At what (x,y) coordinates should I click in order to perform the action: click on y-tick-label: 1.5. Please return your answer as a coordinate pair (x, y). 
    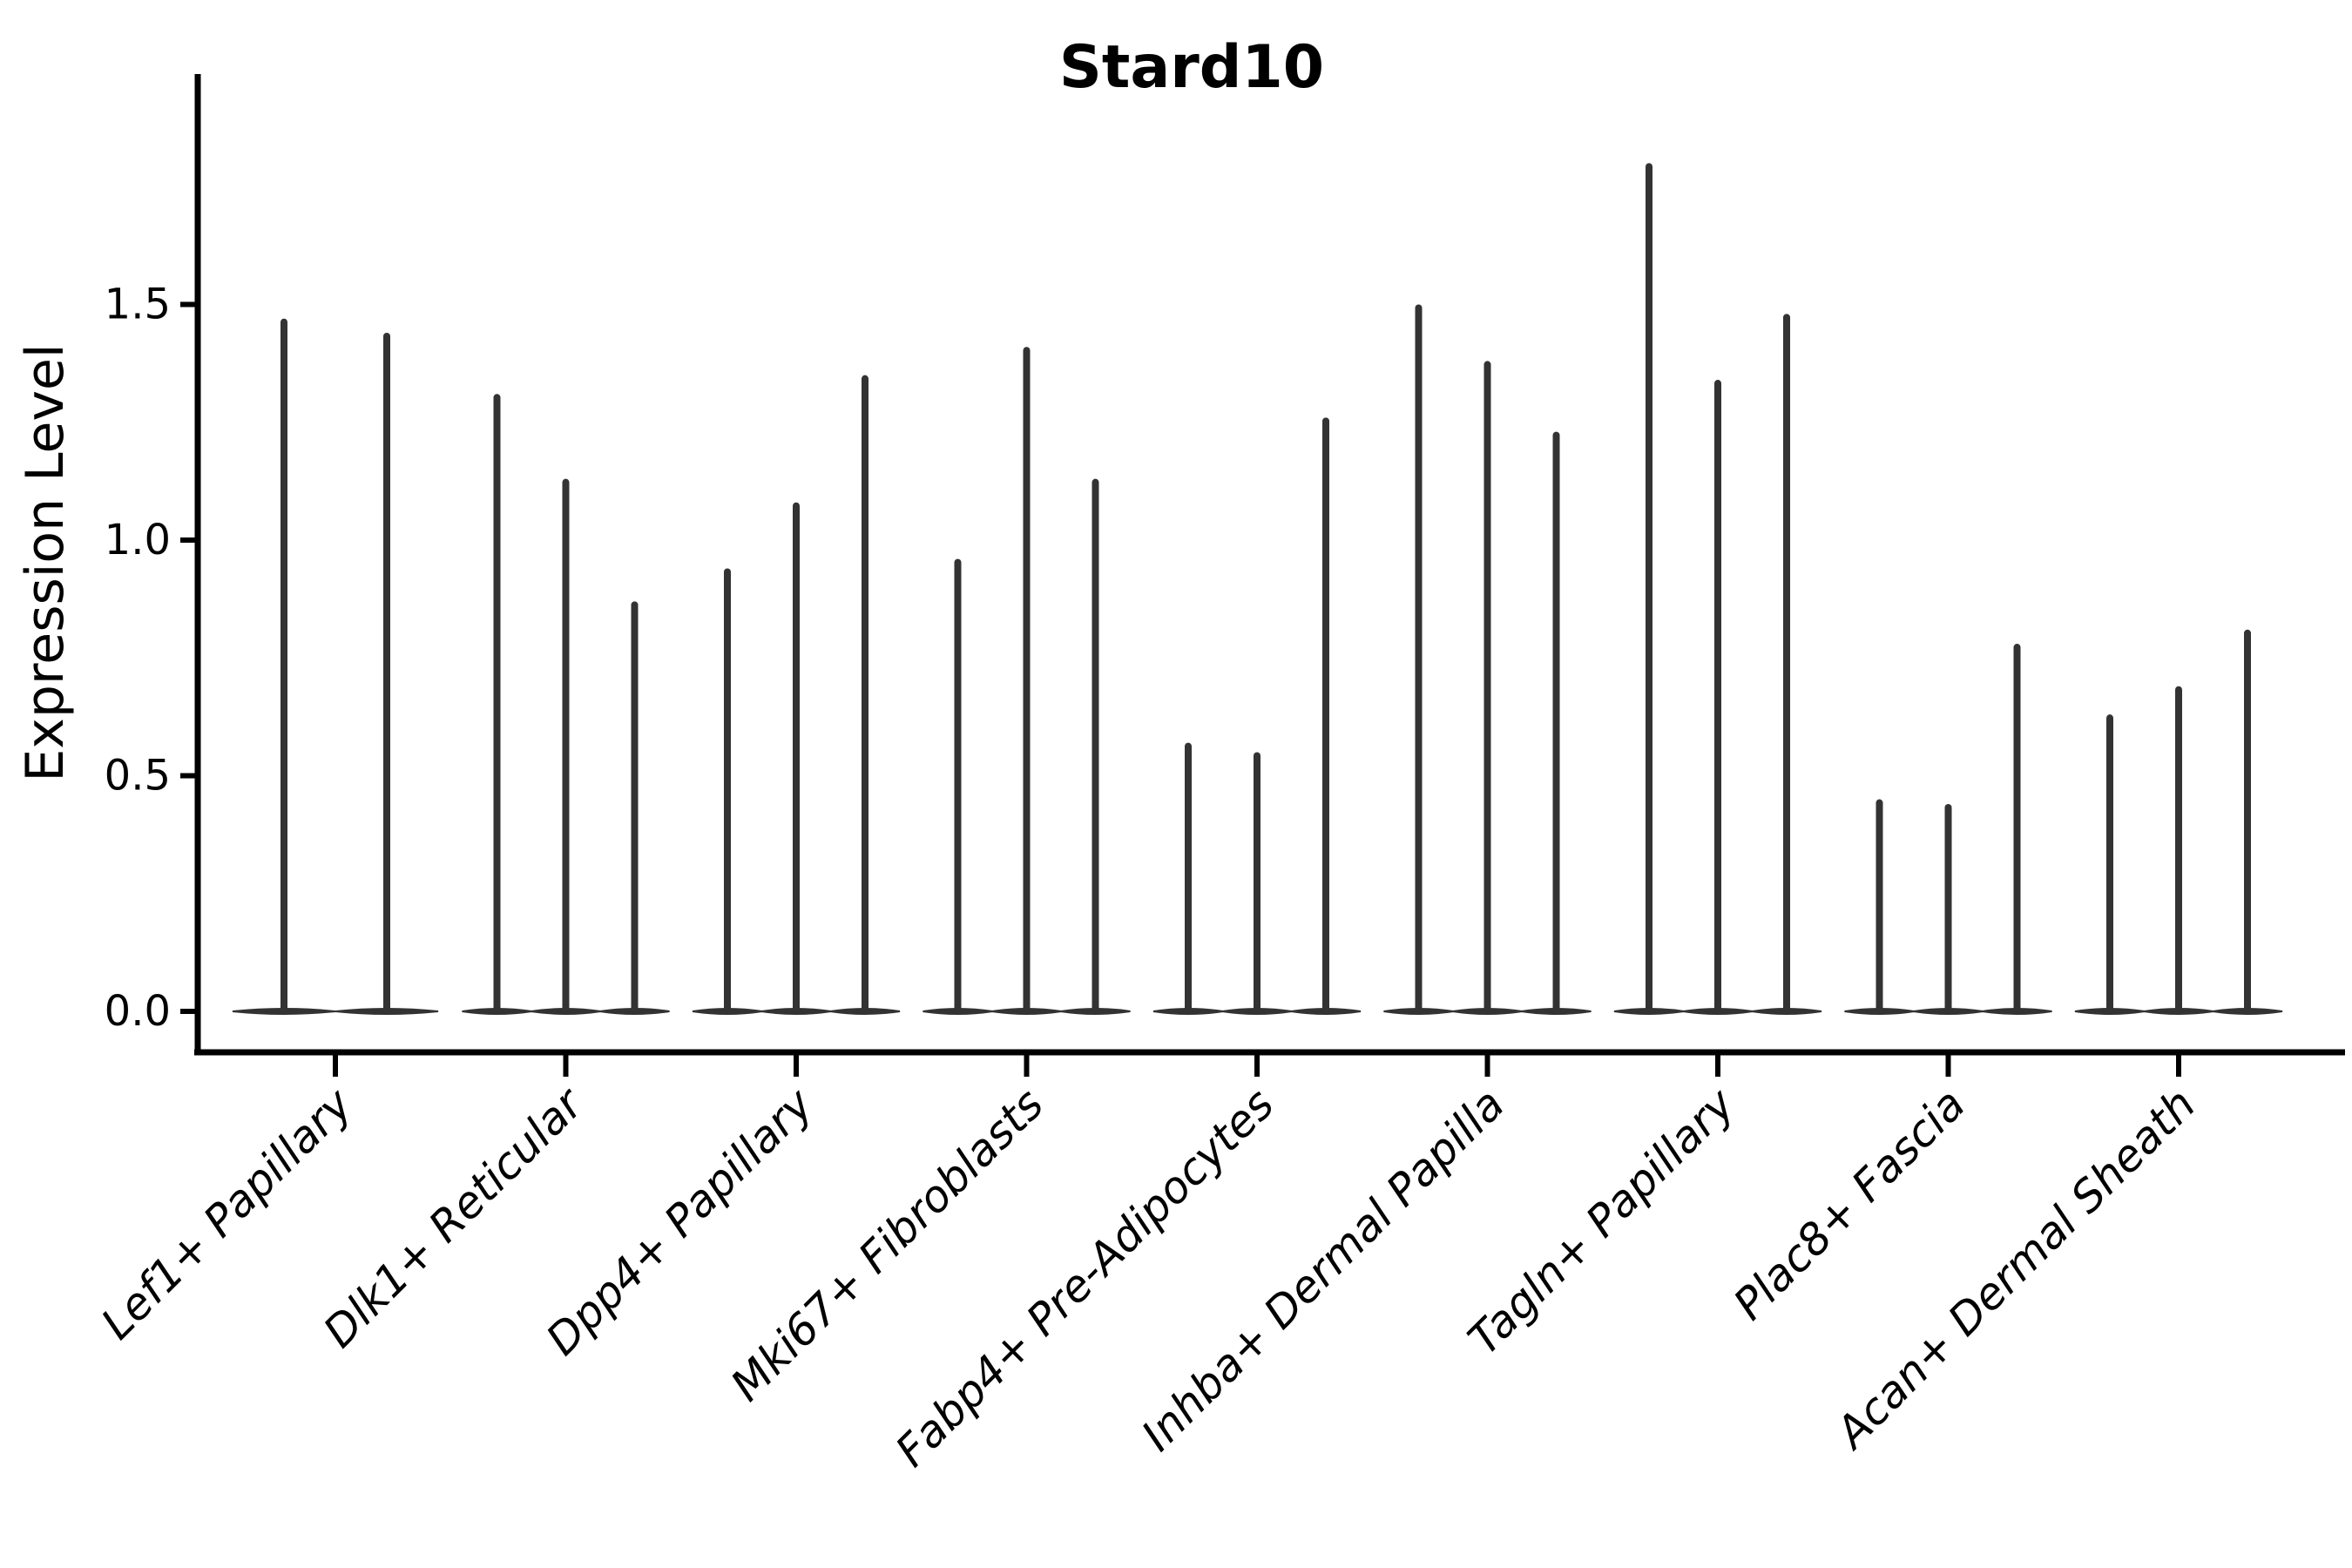
    Looking at the image, I should click on (138, 304).